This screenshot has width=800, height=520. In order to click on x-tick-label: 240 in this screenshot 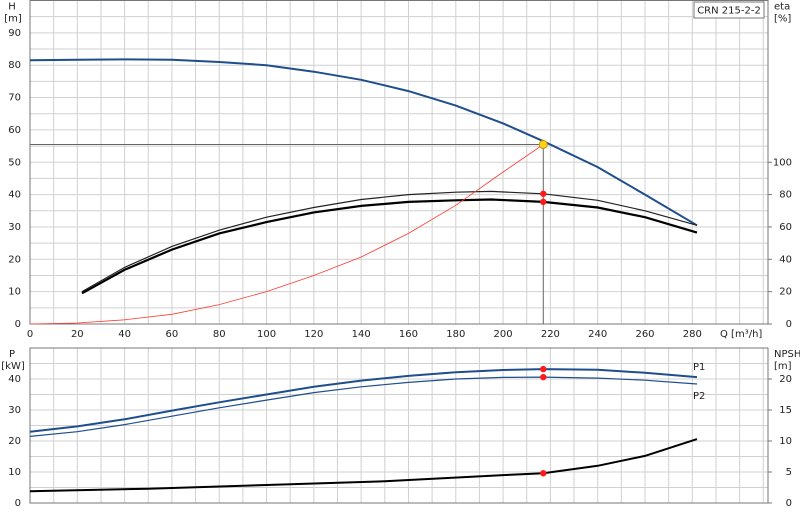, I will do `click(597, 334)`.